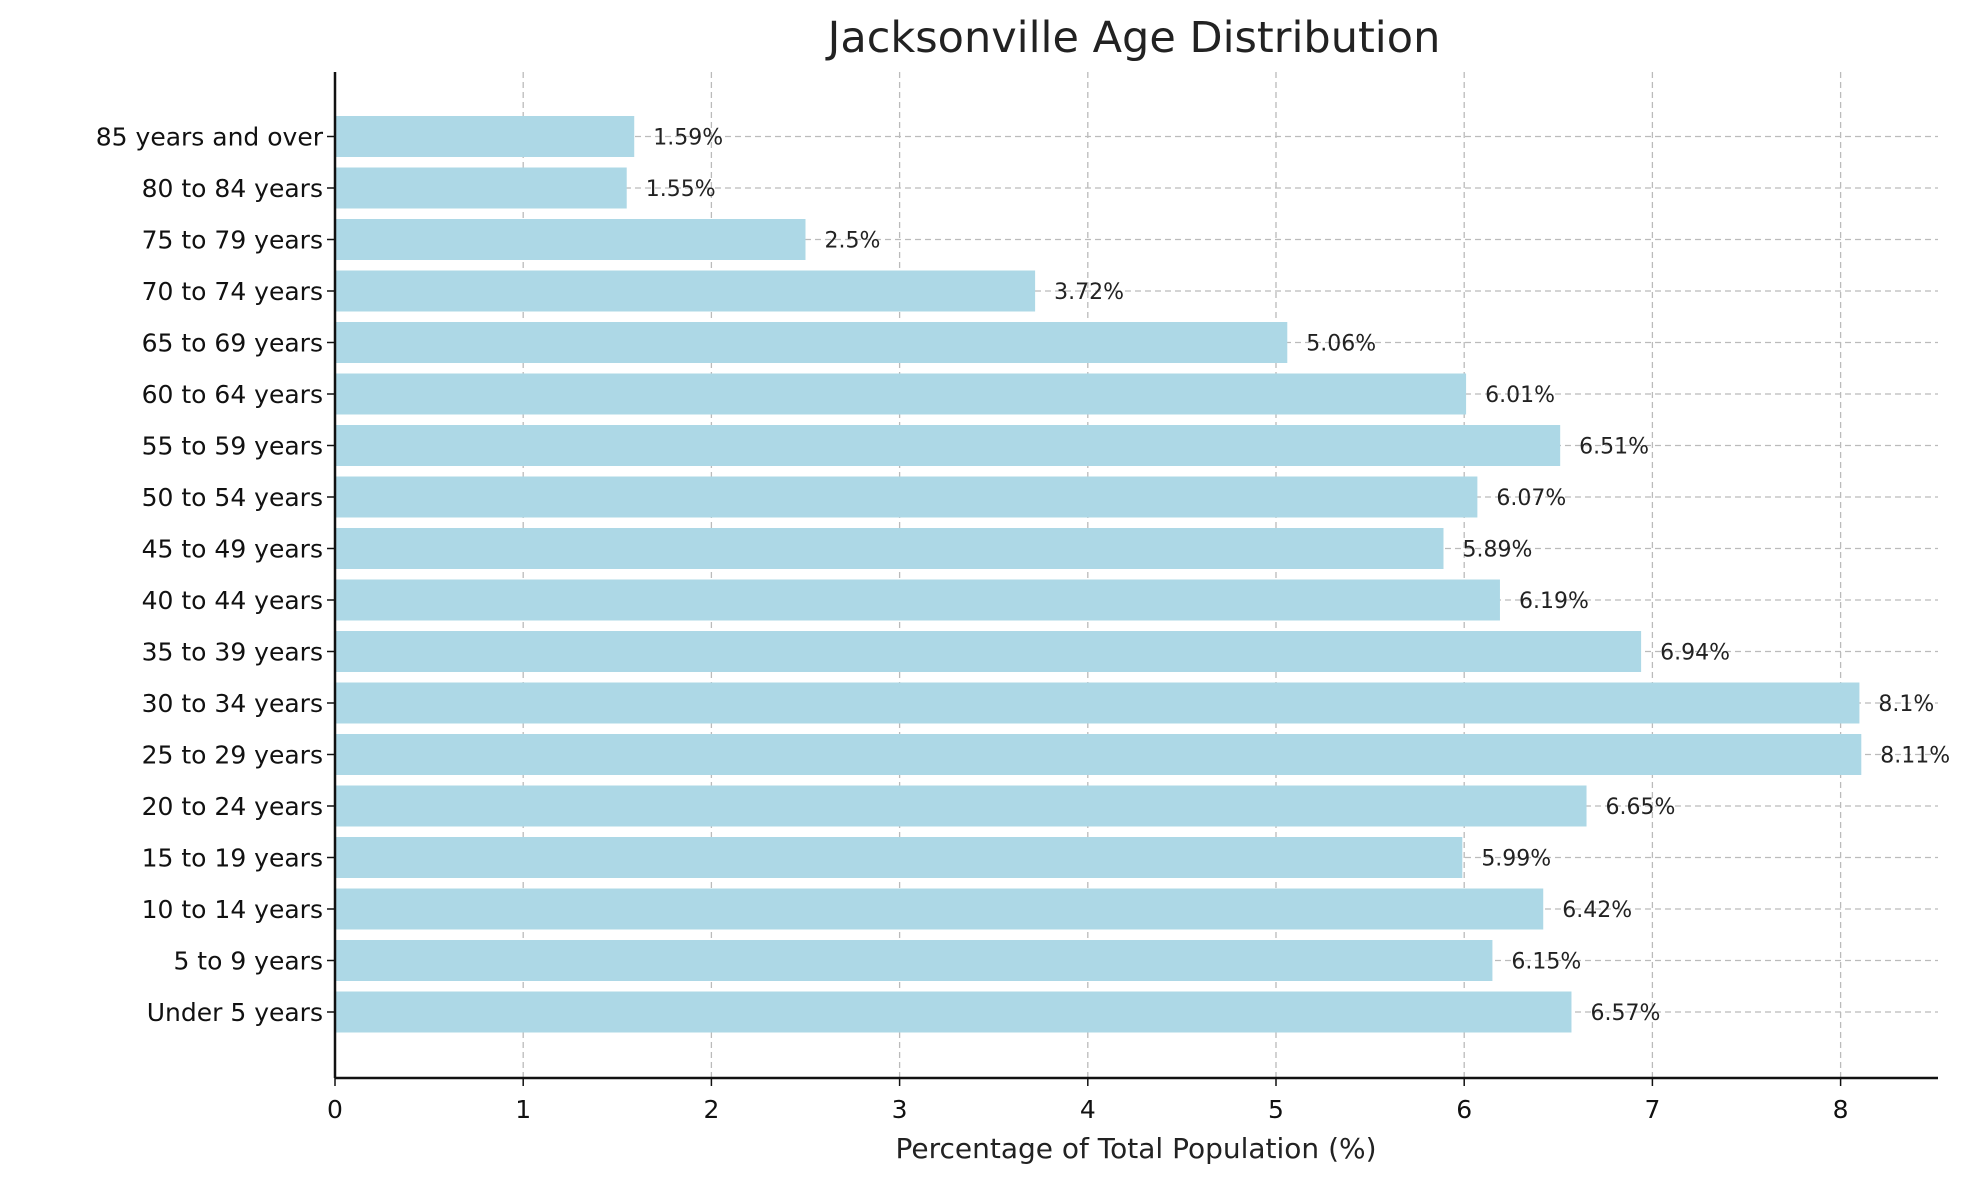 This screenshot has height=1180, width=1978. What do you see at coordinates (232, 291) in the screenshot?
I see `y-tick-label: 70 to 74 years` at bounding box center [232, 291].